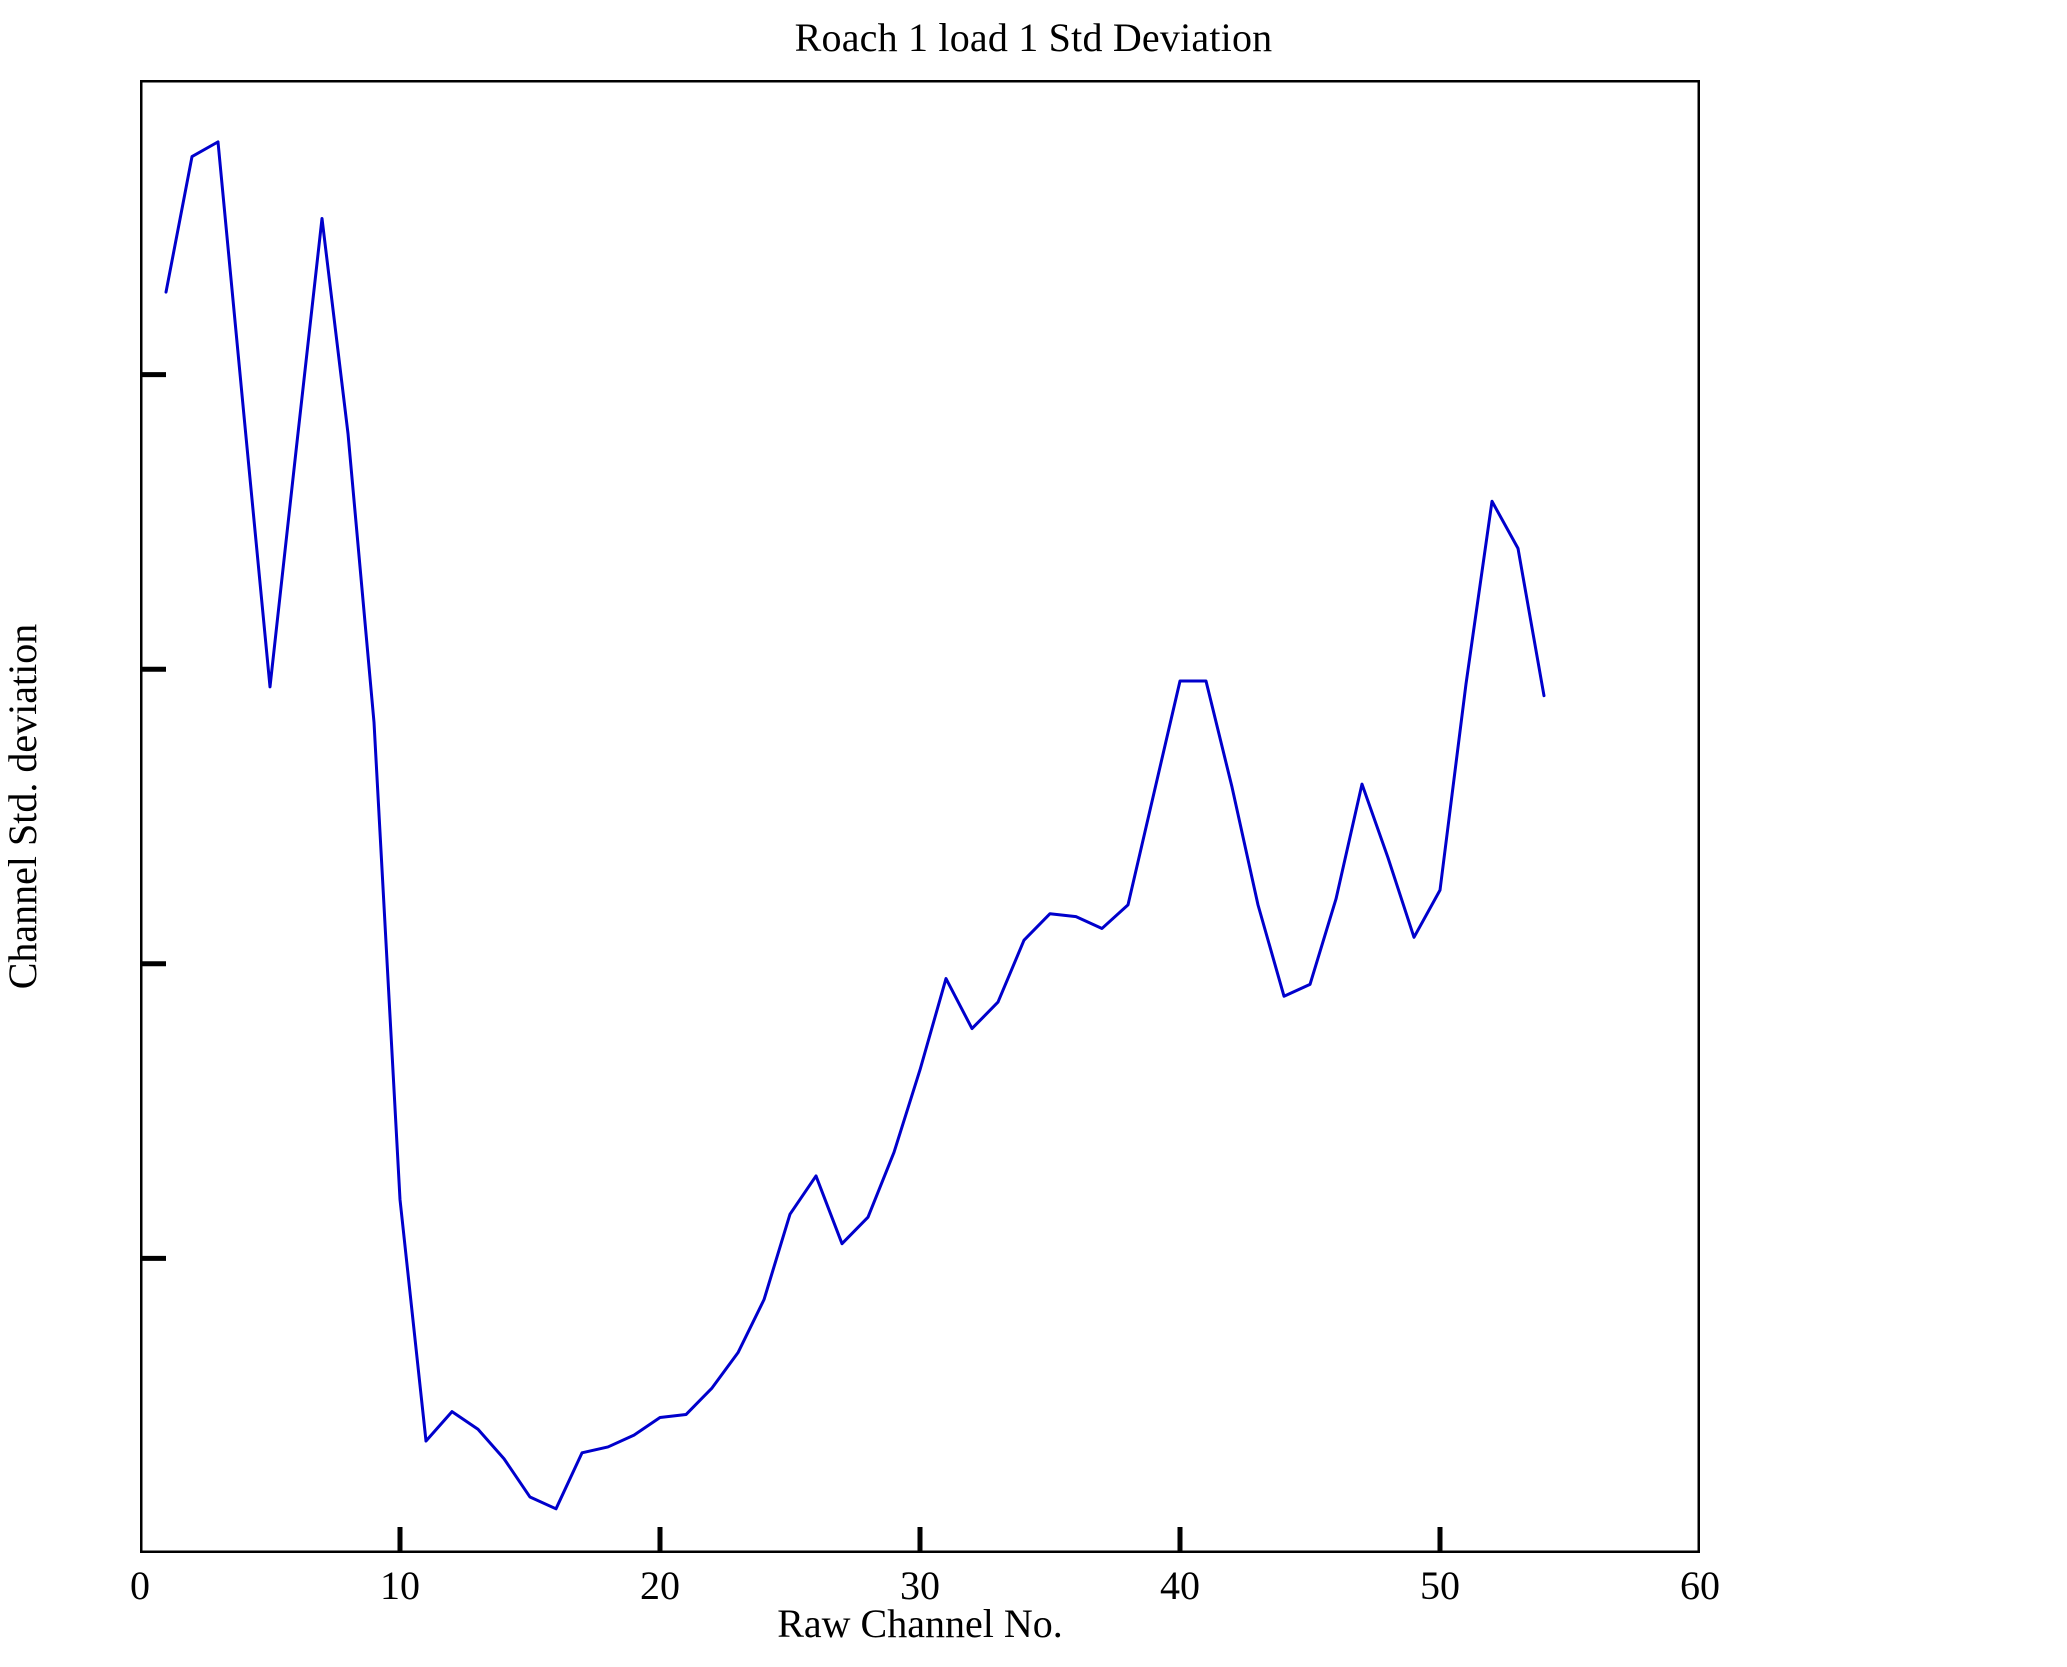 The height and width of the screenshot is (1667, 2067). I want to click on x-axis-tick-labels: 0 10 20 30 40 50 60, so click(925, 1590).